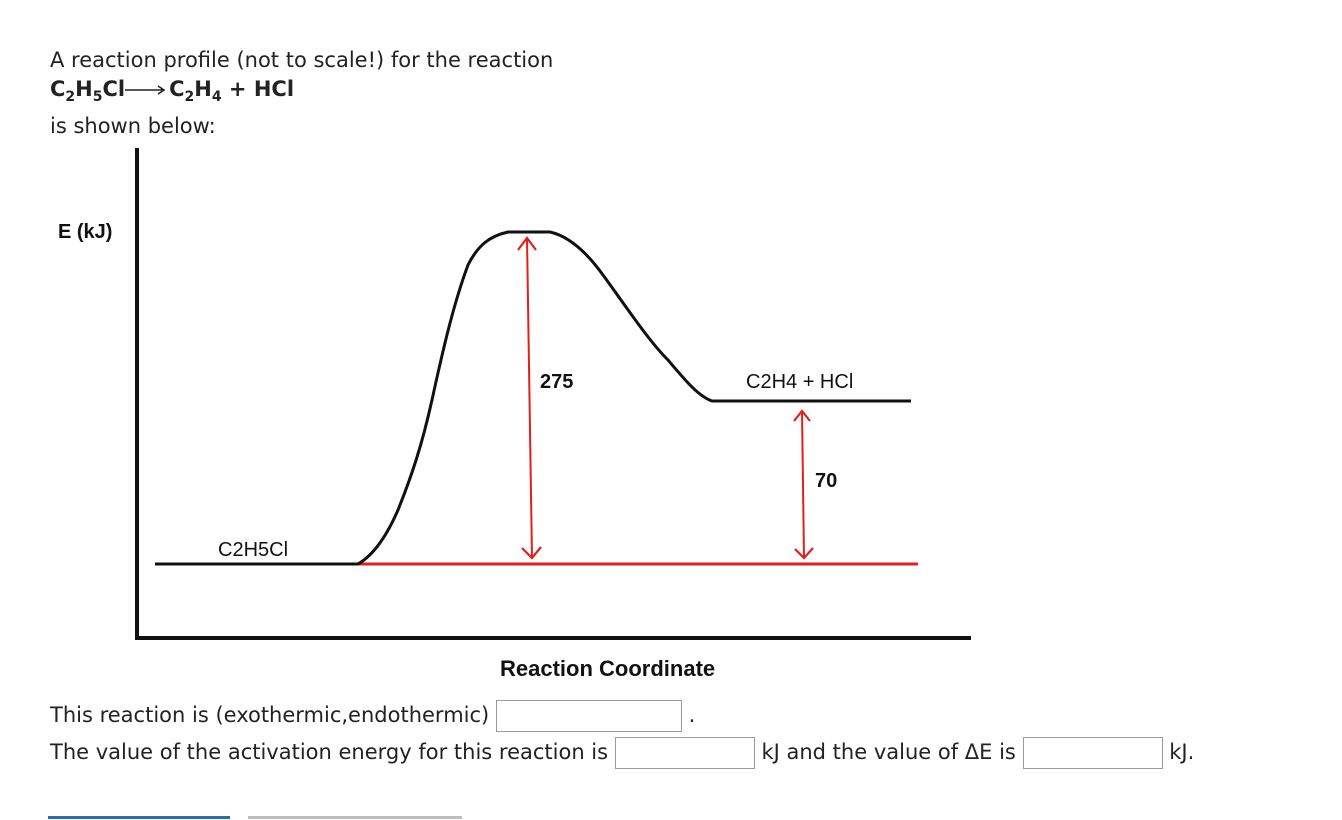  I want to click on delta-e-input, so click(1092, 753).